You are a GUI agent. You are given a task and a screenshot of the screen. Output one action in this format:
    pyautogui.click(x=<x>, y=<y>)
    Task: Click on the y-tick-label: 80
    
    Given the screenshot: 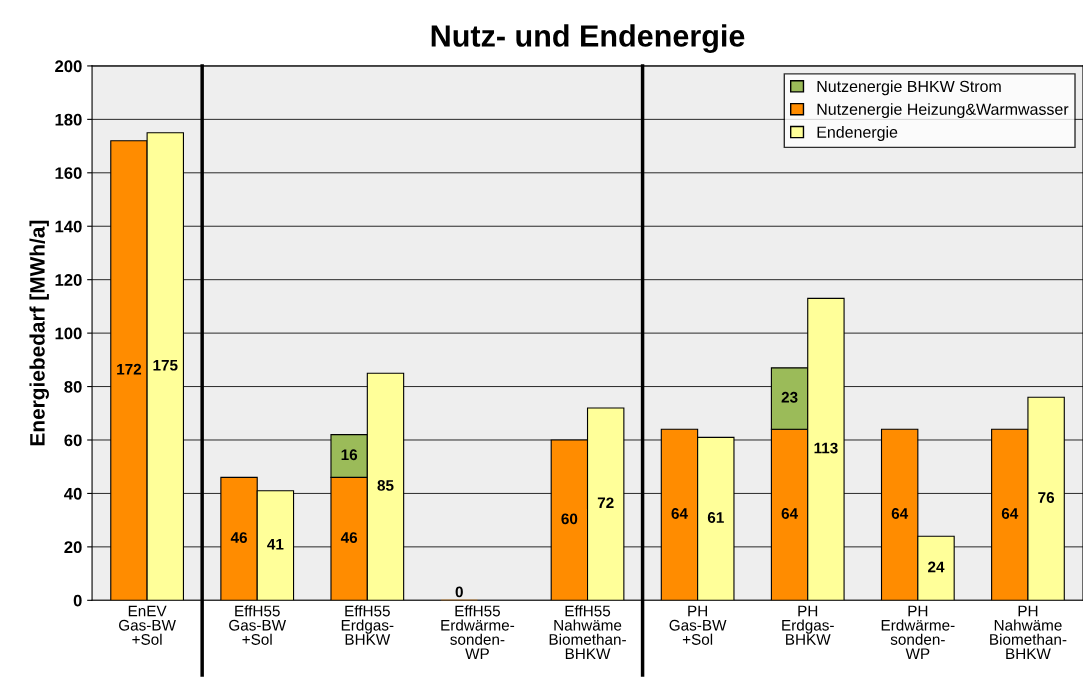 What is the action you would take?
    pyautogui.click(x=73, y=386)
    